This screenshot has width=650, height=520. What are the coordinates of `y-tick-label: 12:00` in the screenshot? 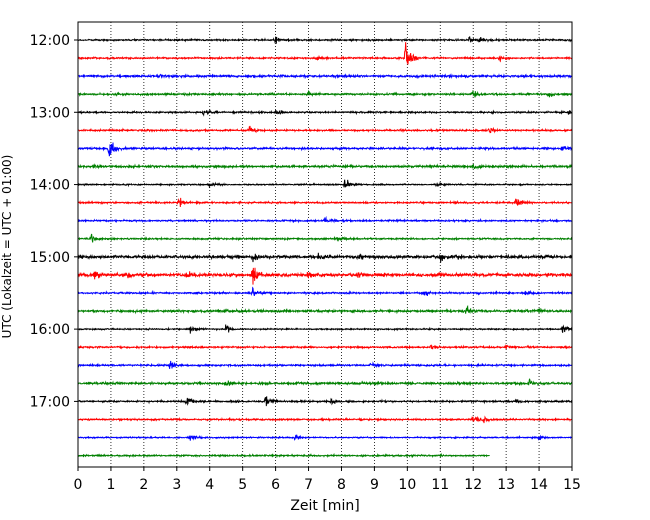 It's located at (50, 41).